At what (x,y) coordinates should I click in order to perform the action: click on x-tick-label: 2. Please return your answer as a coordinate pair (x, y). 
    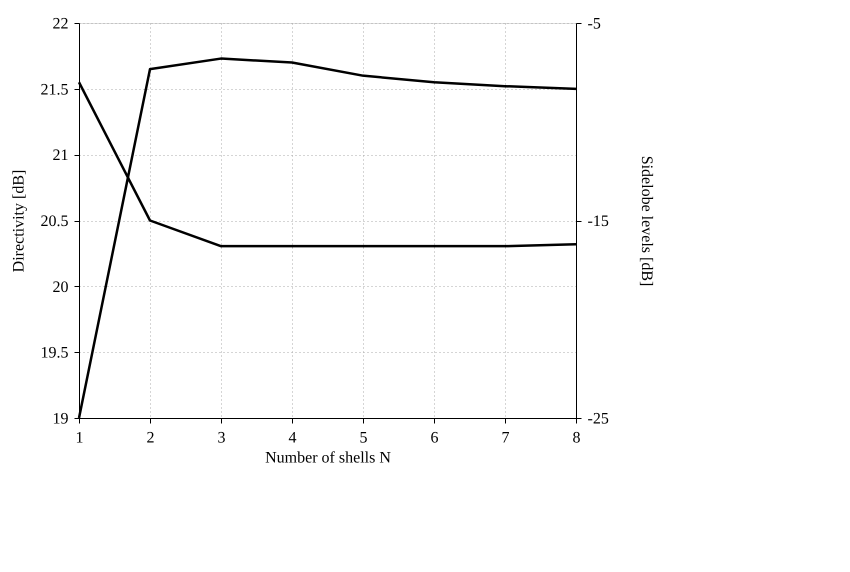
    Looking at the image, I should click on (150, 438).